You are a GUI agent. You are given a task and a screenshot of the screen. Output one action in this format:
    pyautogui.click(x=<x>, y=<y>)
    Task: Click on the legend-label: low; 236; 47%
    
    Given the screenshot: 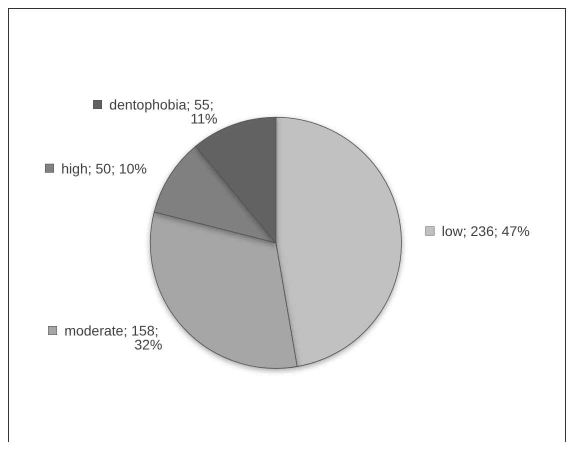 What is the action you would take?
    pyautogui.click(x=482, y=230)
    